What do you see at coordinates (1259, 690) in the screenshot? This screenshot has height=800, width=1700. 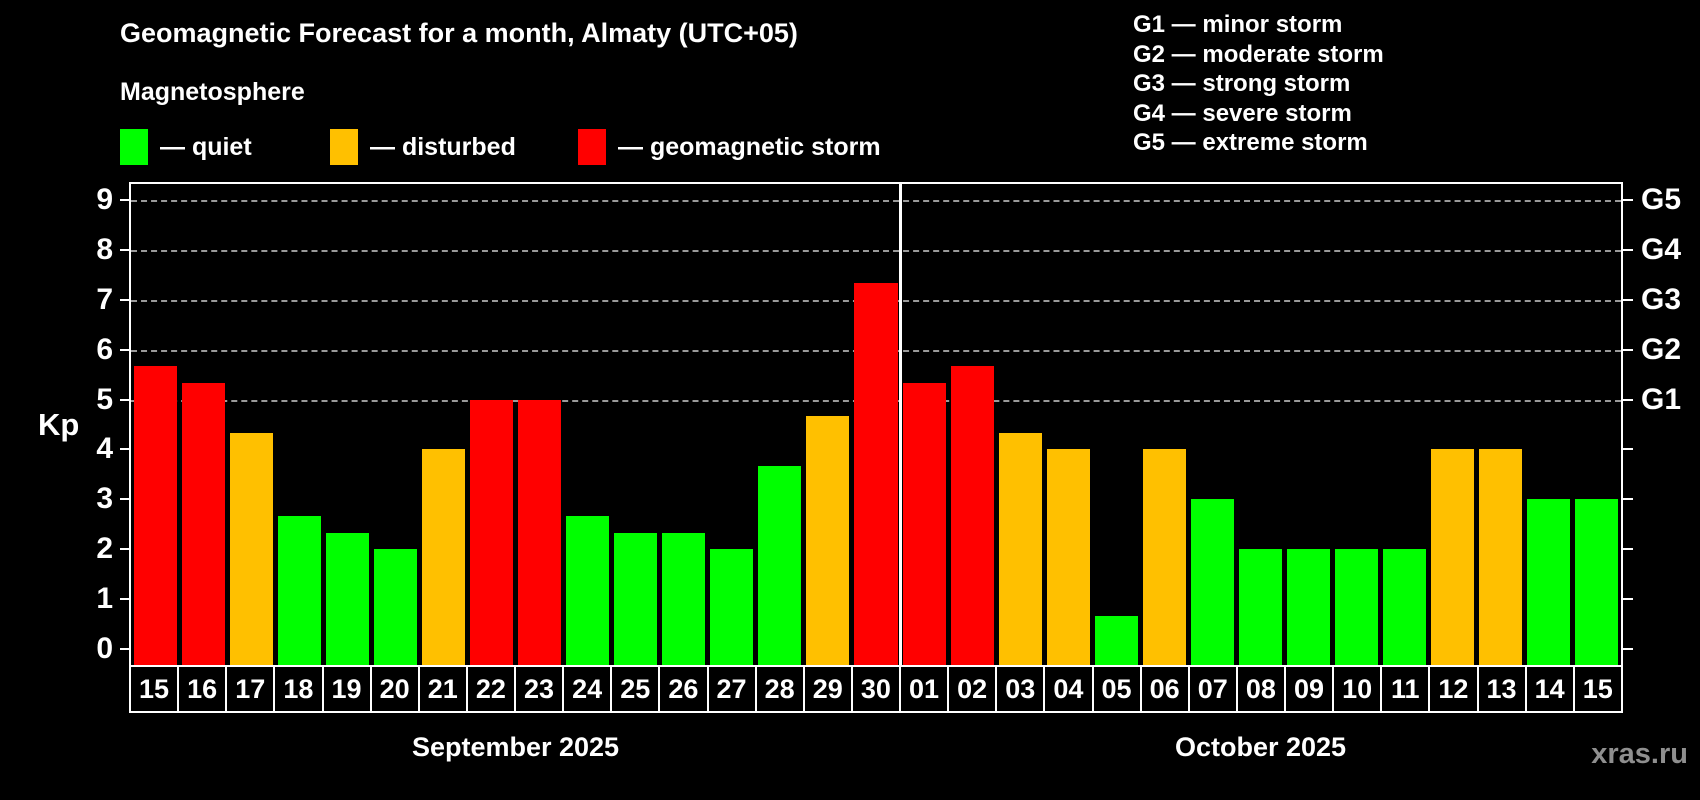 I see `date-cell: 08` at bounding box center [1259, 690].